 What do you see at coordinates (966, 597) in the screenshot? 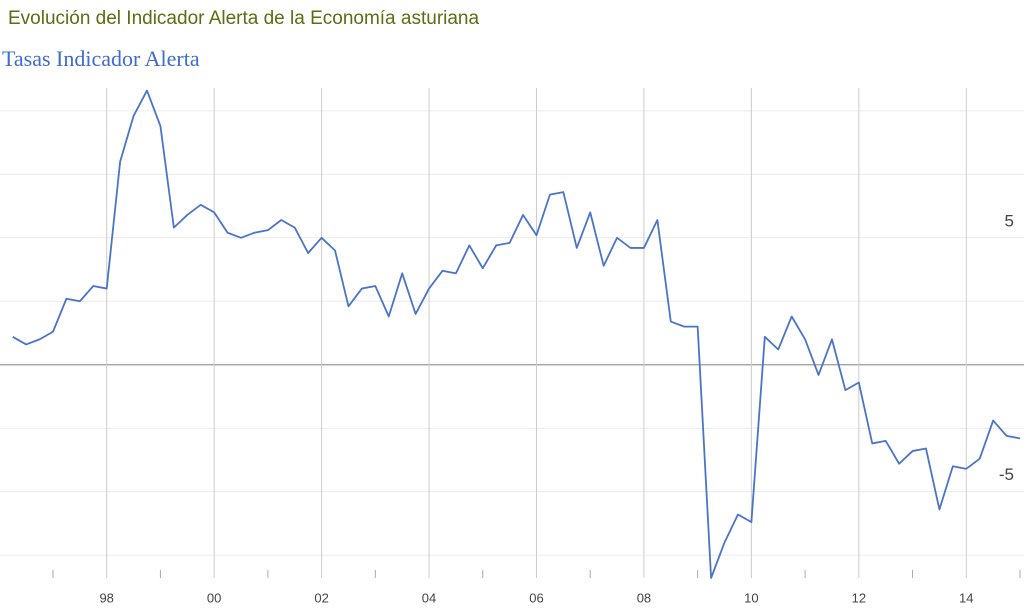
I see `x-tick-label: 14` at bounding box center [966, 597].